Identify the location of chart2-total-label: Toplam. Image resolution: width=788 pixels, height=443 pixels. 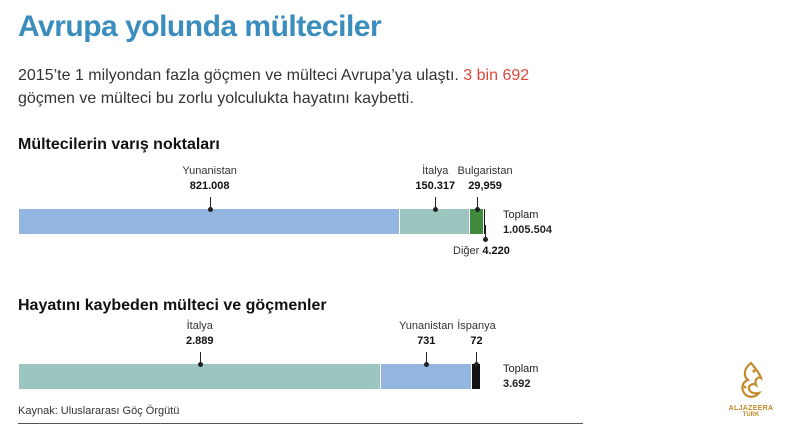
(521, 369).